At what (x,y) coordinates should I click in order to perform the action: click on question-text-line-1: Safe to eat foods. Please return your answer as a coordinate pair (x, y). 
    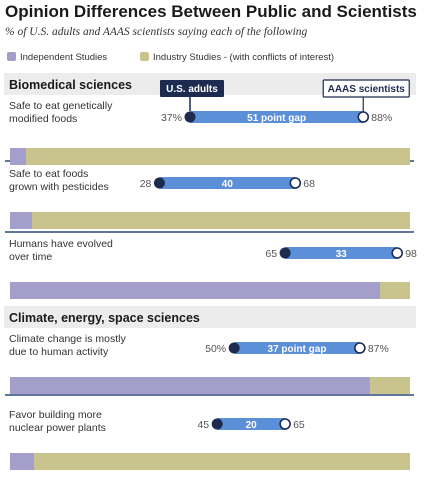
    Looking at the image, I should click on (48, 174).